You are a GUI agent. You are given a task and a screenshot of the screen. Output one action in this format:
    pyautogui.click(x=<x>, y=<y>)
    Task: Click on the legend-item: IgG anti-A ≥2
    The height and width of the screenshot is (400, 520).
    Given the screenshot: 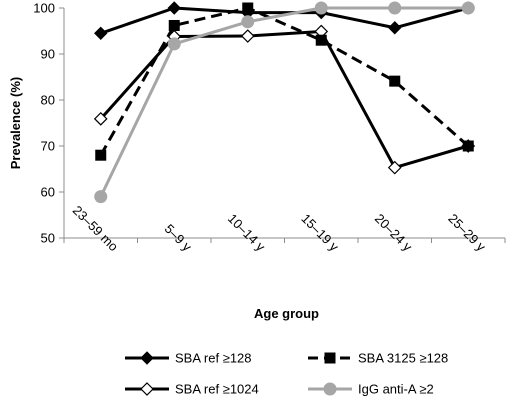 What is the action you would take?
    pyautogui.click(x=371, y=389)
    